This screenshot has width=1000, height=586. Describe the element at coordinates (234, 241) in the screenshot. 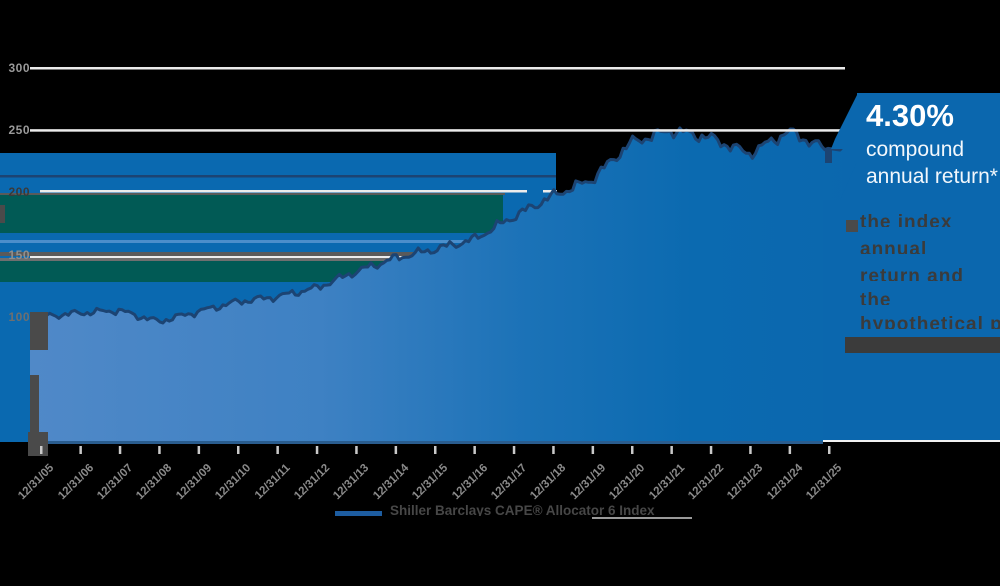

I see `band-light-stripe` at that location.